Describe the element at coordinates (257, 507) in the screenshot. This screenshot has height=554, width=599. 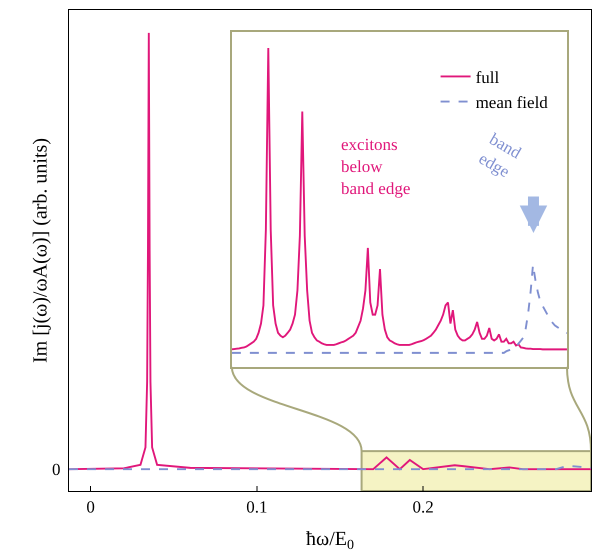
I see `x-tick-label: 0.1` at that location.